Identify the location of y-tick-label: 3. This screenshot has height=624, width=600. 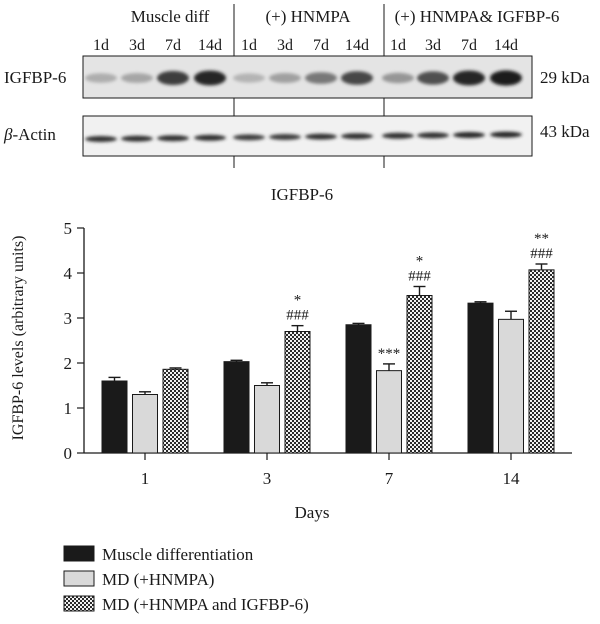
(68, 318).